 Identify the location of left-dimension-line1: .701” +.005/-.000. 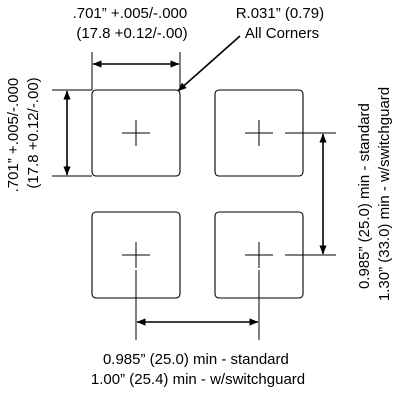
(13, 135).